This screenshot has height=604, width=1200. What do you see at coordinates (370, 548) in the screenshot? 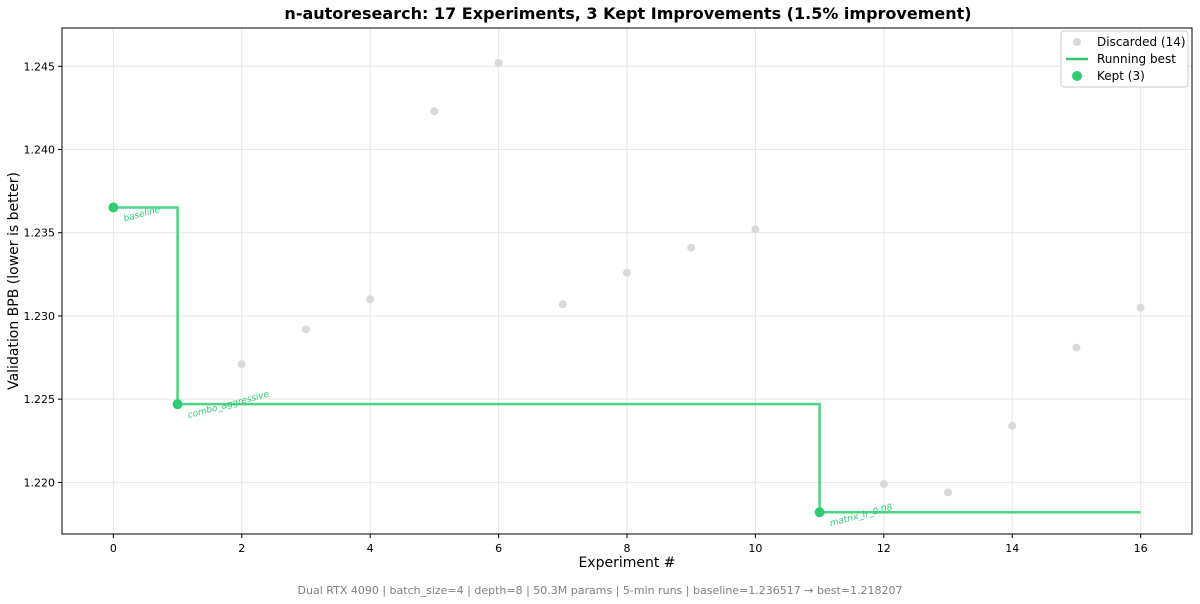
I see `x-tick-label: 4` at bounding box center [370, 548].